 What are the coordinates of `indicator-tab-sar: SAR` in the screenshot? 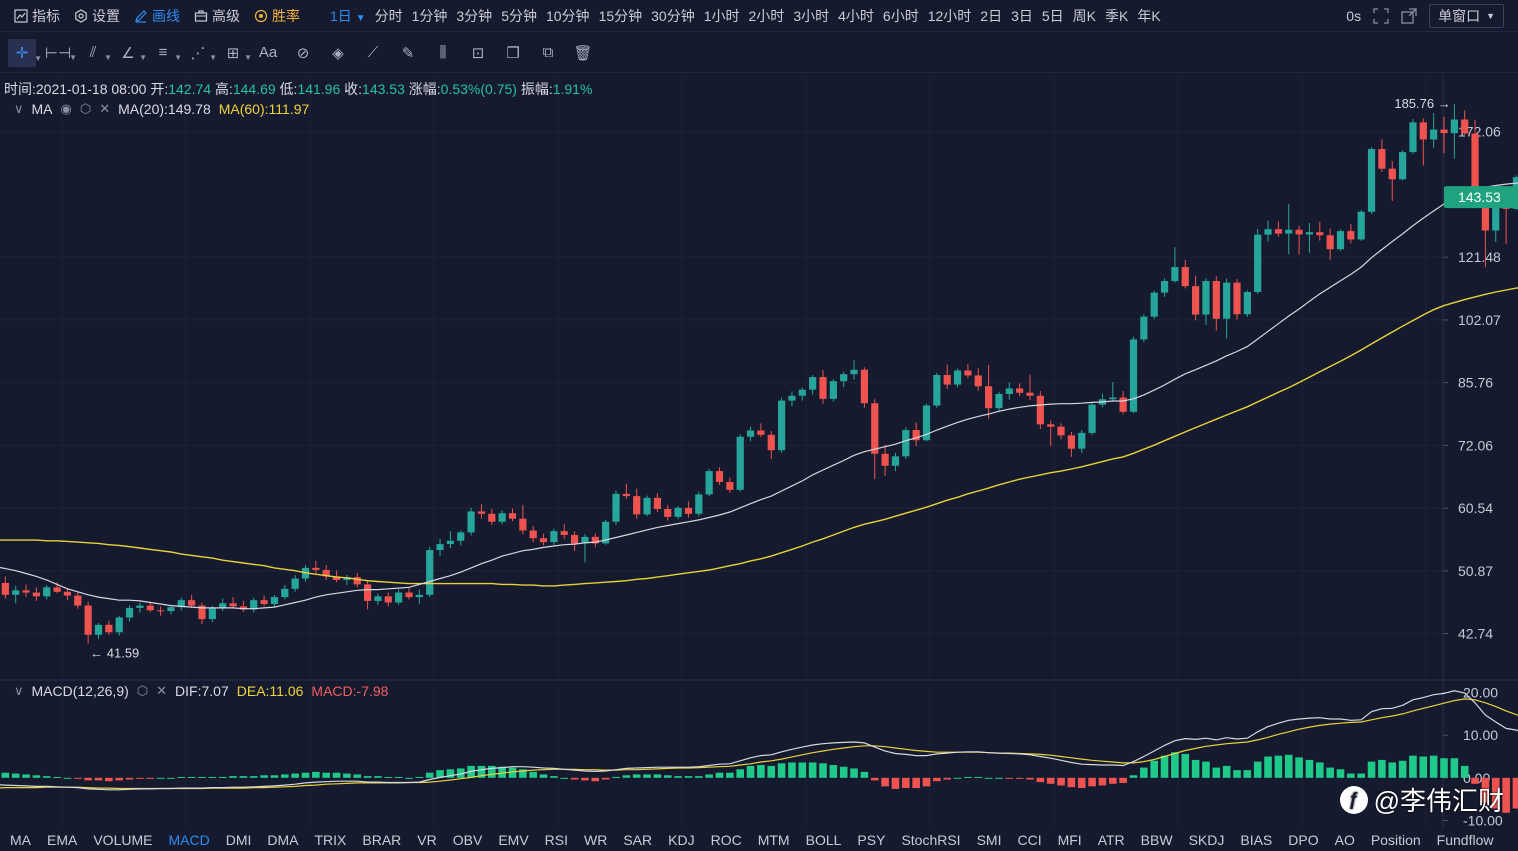 It's located at (638, 840).